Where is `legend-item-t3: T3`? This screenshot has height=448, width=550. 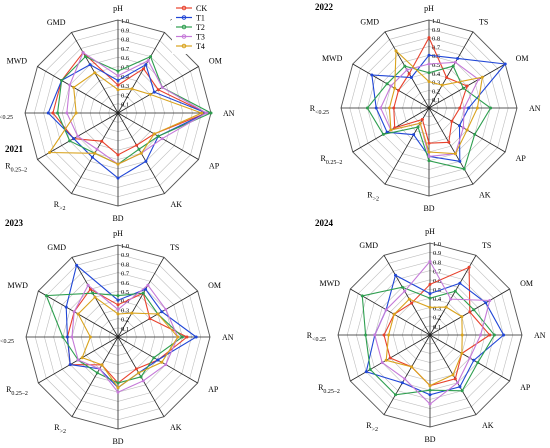 legend-item-t3: T3 is located at coordinates (190, 37).